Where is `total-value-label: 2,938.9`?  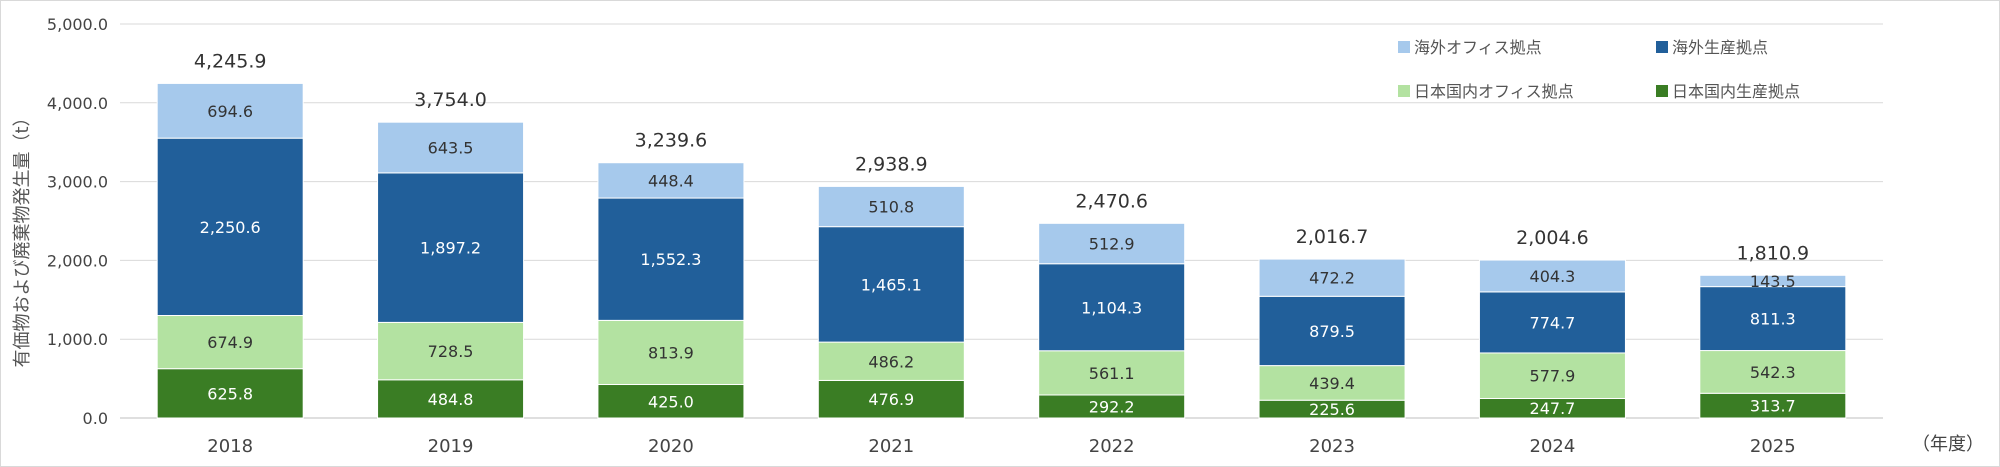 total-value-label: 2,938.9 is located at coordinates (891, 164).